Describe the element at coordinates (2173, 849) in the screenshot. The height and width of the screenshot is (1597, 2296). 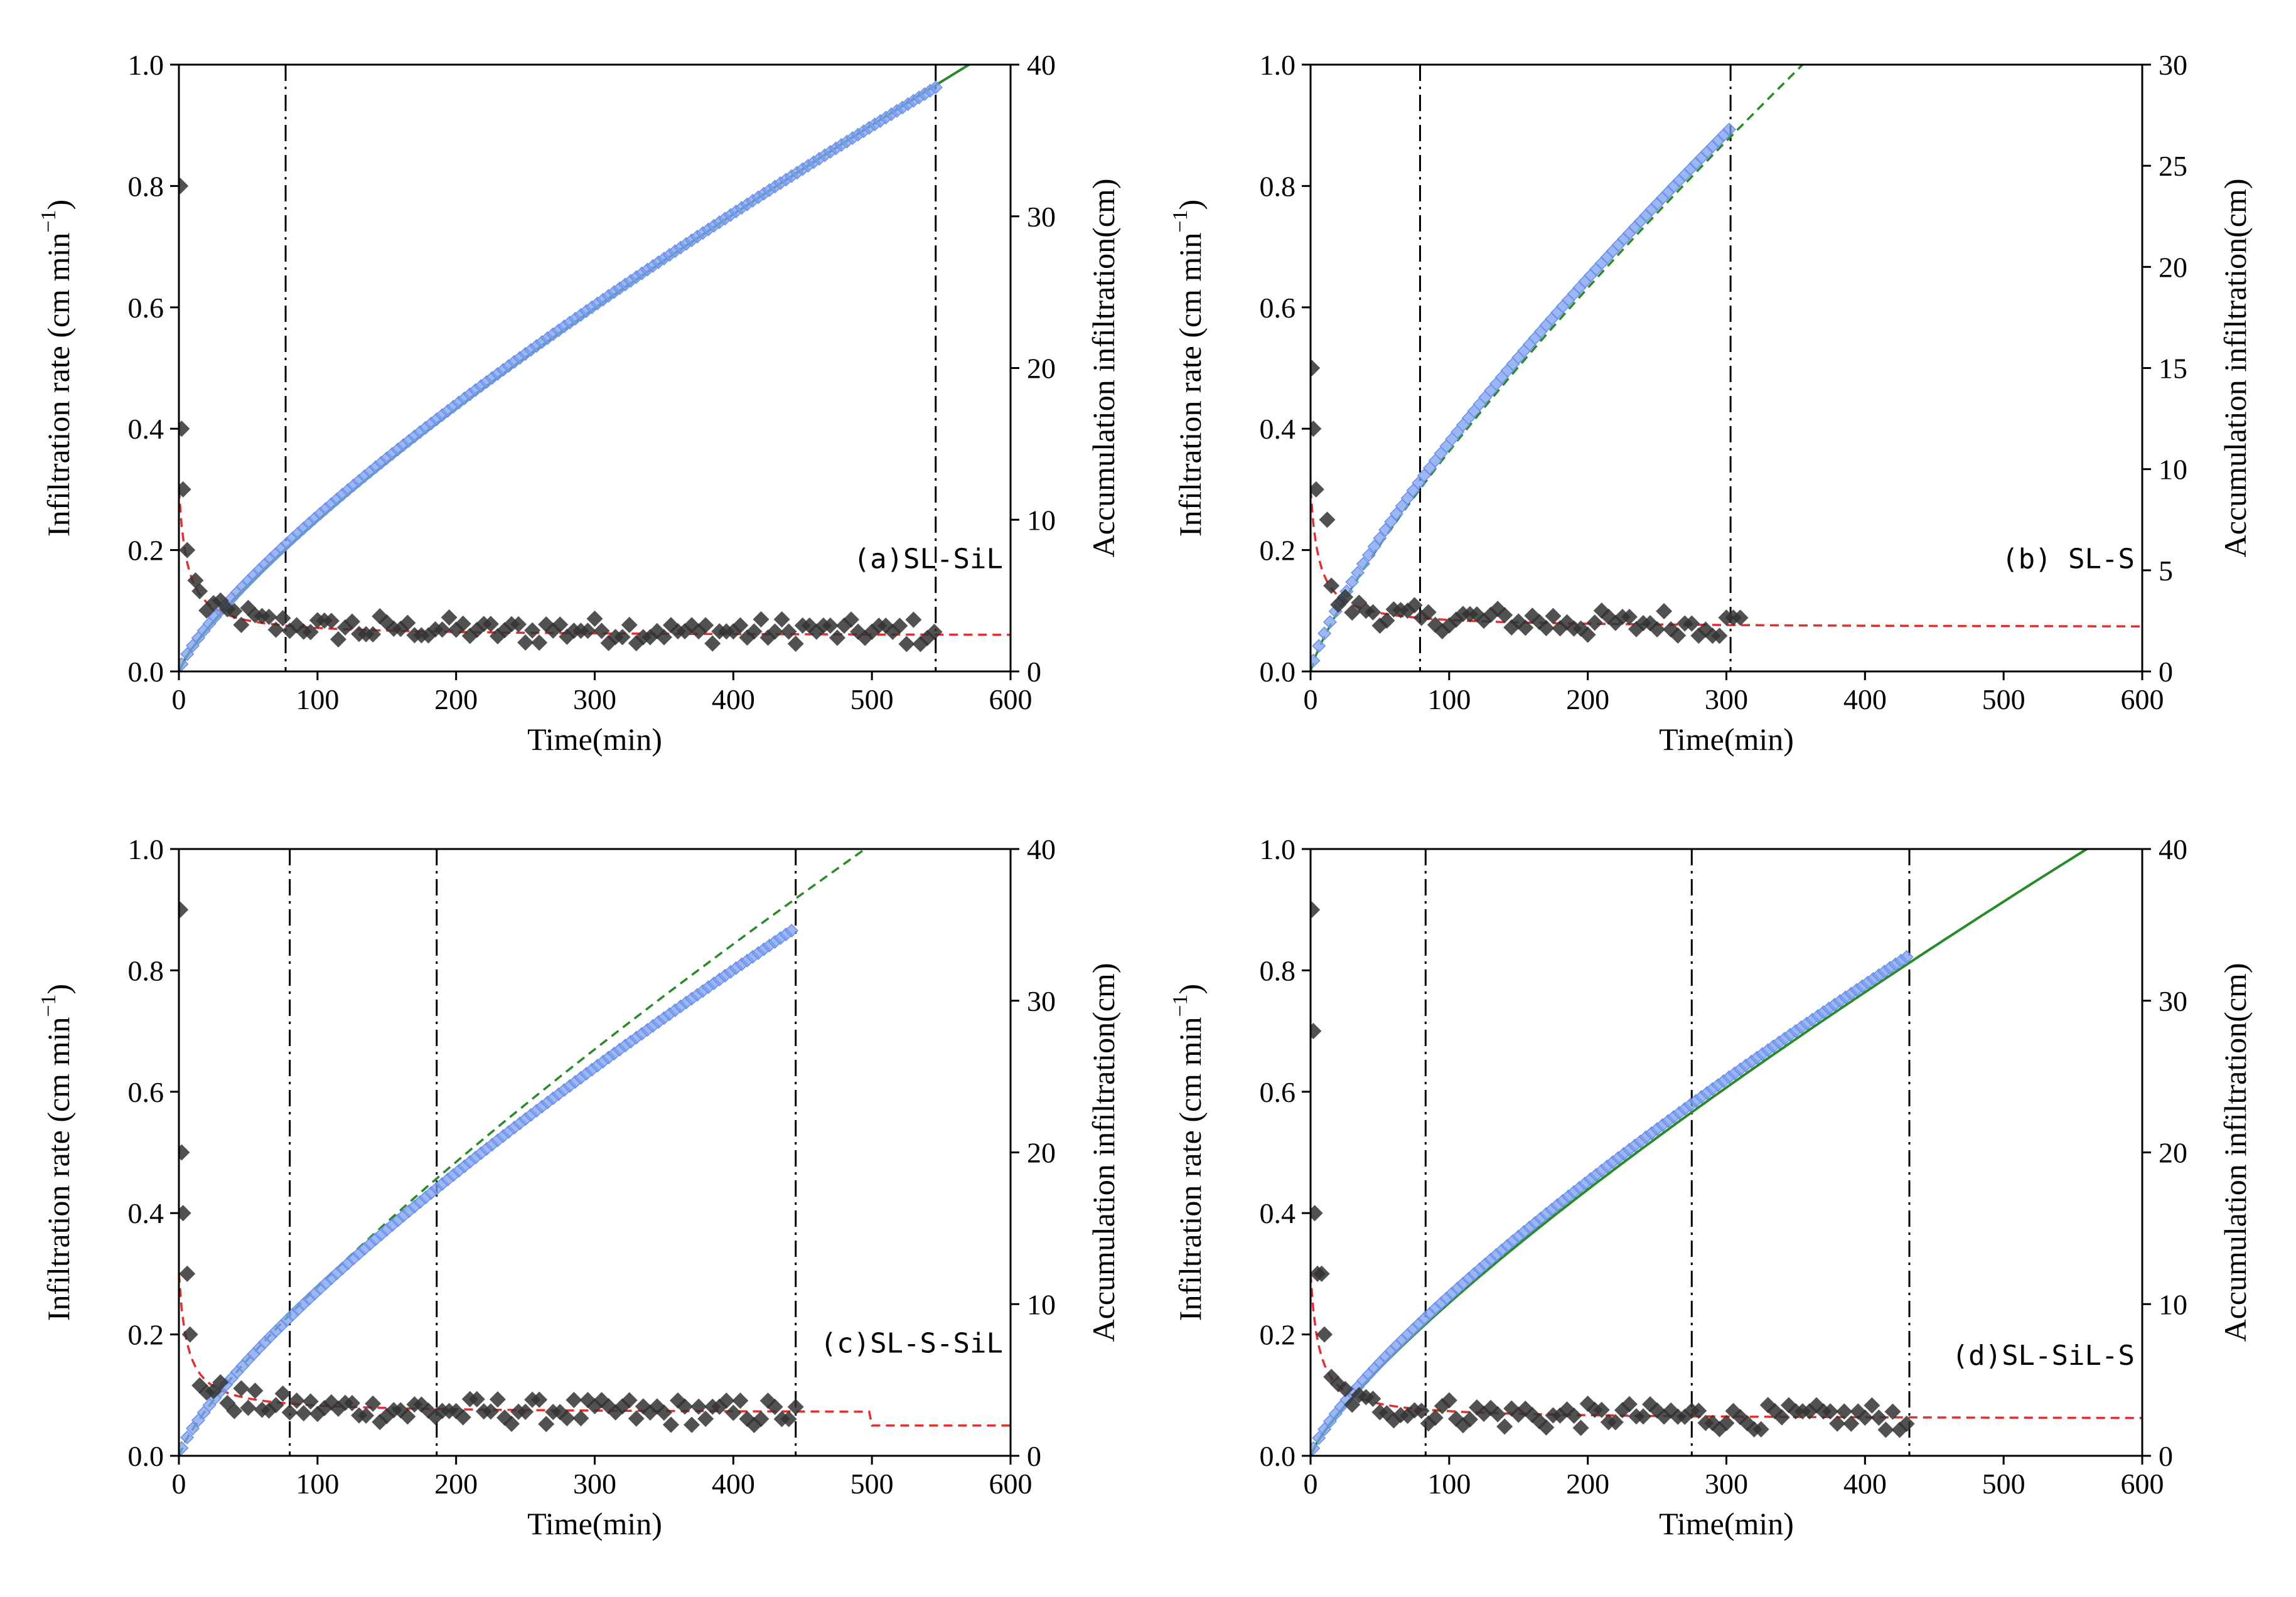
I see `y2-tick-label: 40` at that location.